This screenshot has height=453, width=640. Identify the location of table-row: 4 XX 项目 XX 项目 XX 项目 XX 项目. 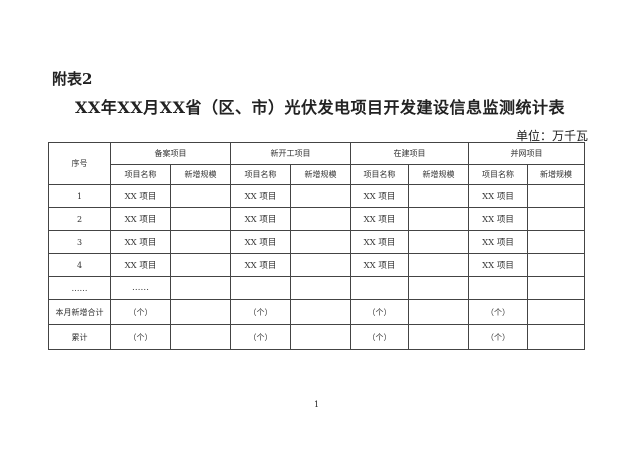
(316, 265).